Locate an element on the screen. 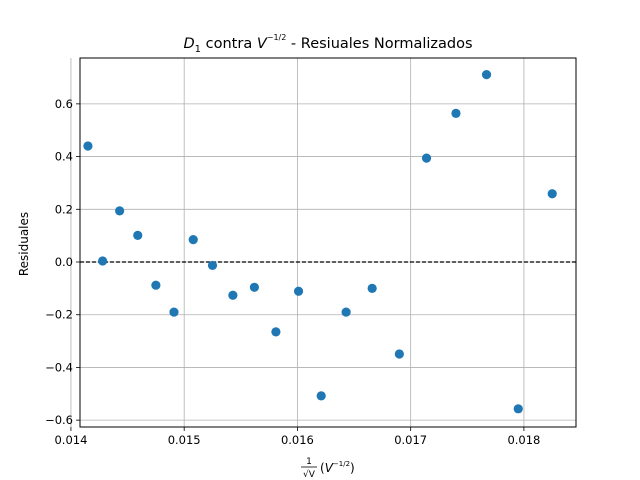 The width and height of the screenshot is (640, 480). title-mid: contra is located at coordinates (229, 44).